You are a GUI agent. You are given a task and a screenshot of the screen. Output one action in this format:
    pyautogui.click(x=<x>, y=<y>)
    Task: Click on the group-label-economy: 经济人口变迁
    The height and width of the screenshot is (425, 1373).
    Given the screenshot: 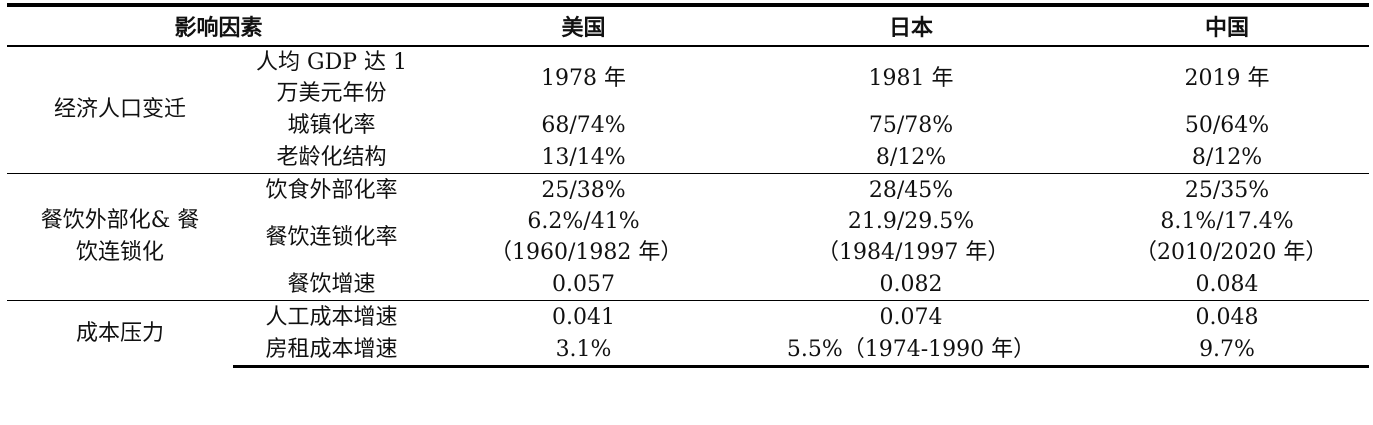 What is the action you would take?
    pyautogui.click(x=119, y=109)
    